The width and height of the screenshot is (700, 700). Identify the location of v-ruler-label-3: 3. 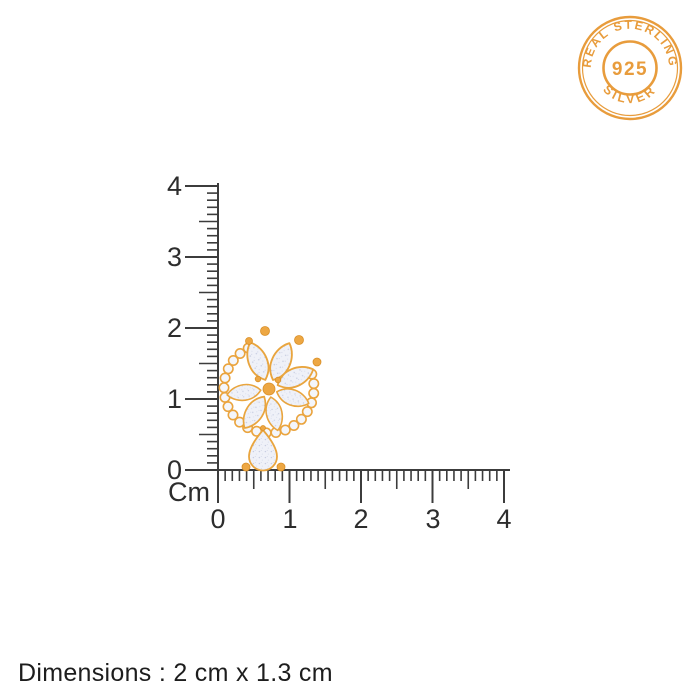
(174, 257).